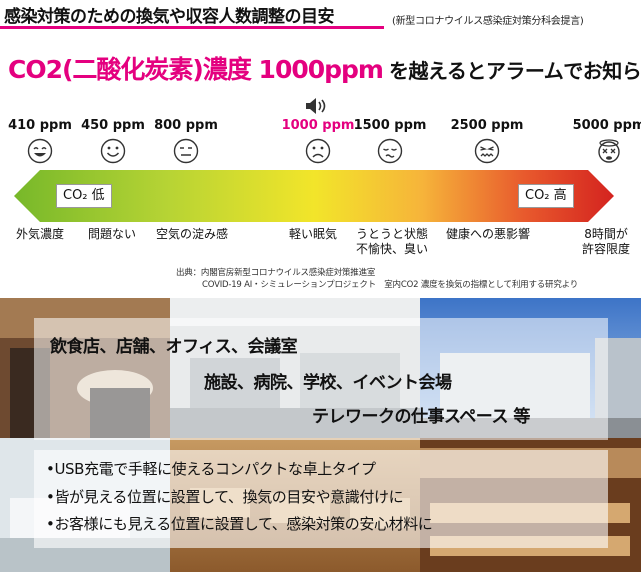  What do you see at coordinates (328, 383) in the screenshot?
I see `venue-line-2: 施設、病院、学校、イベント会場` at bounding box center [328, 383].